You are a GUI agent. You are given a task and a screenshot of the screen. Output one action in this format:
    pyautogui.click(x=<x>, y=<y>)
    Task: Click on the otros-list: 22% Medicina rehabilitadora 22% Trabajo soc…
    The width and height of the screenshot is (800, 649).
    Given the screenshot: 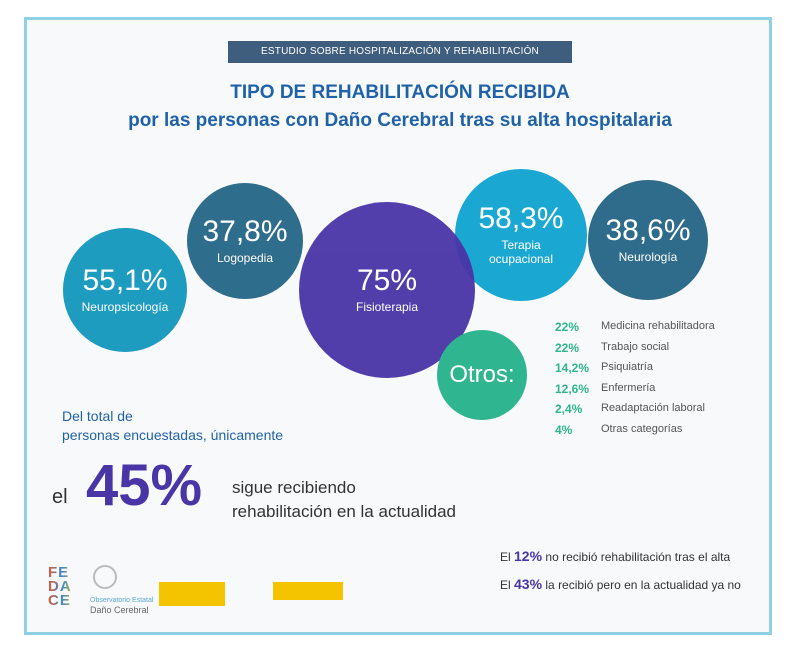 What is the action you would take?
    pyautogui.click(x=635, y=381)
    